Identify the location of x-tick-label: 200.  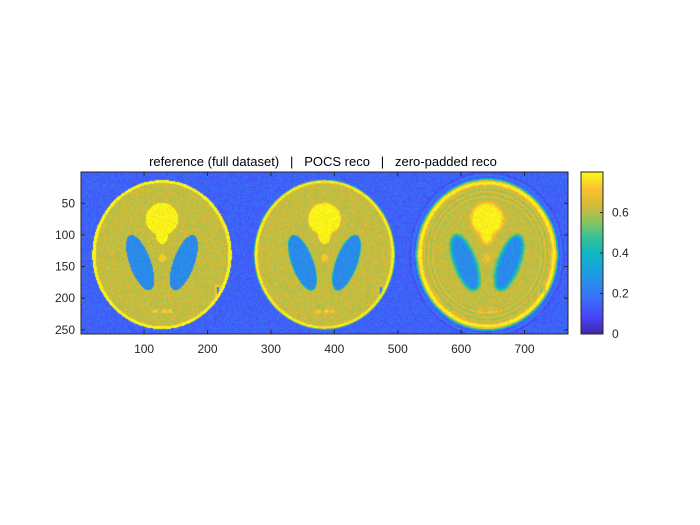
(207, 349).